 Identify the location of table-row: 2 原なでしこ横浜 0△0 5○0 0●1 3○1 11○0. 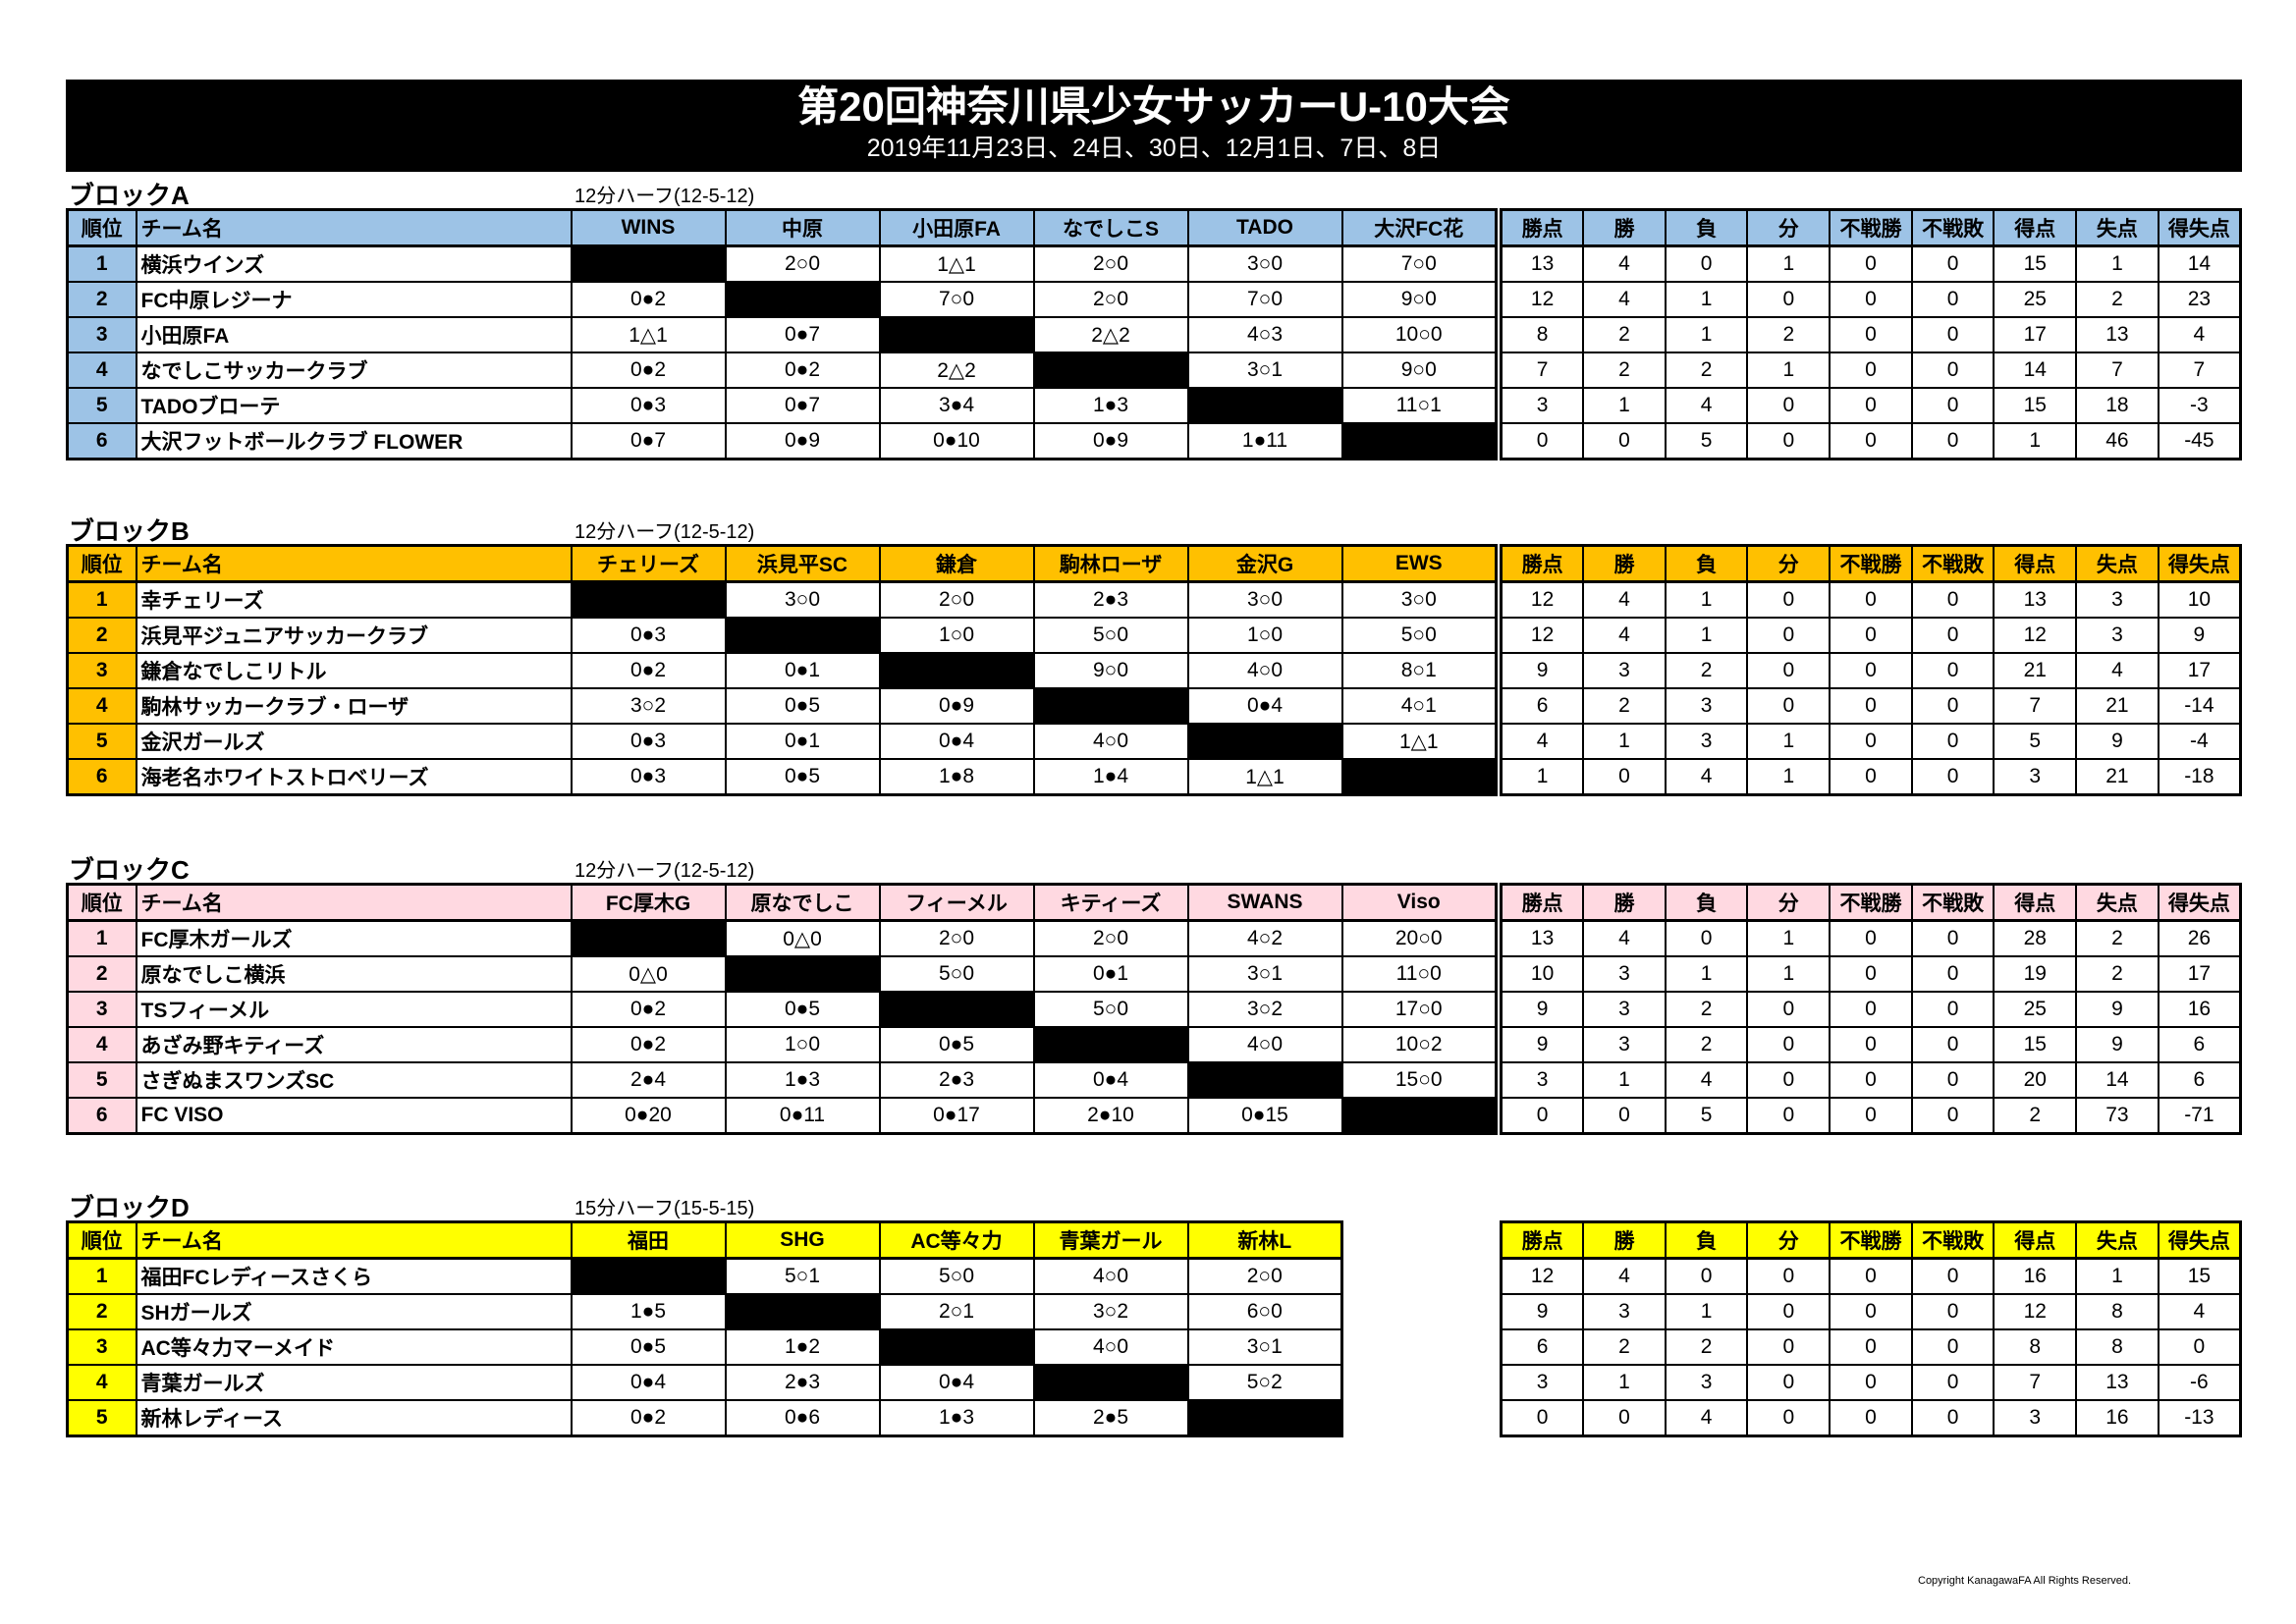
(782, 974).